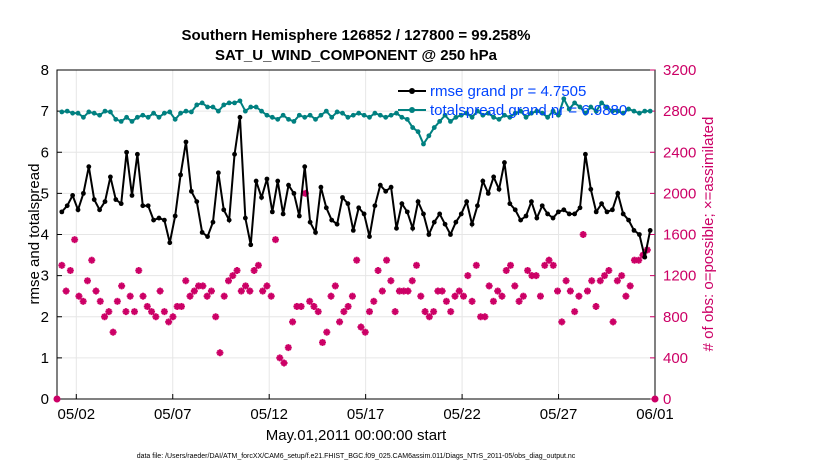 This screenshot has height=470, width=830. I want to click on y-right-tick-label: 400, so click(675, 358).